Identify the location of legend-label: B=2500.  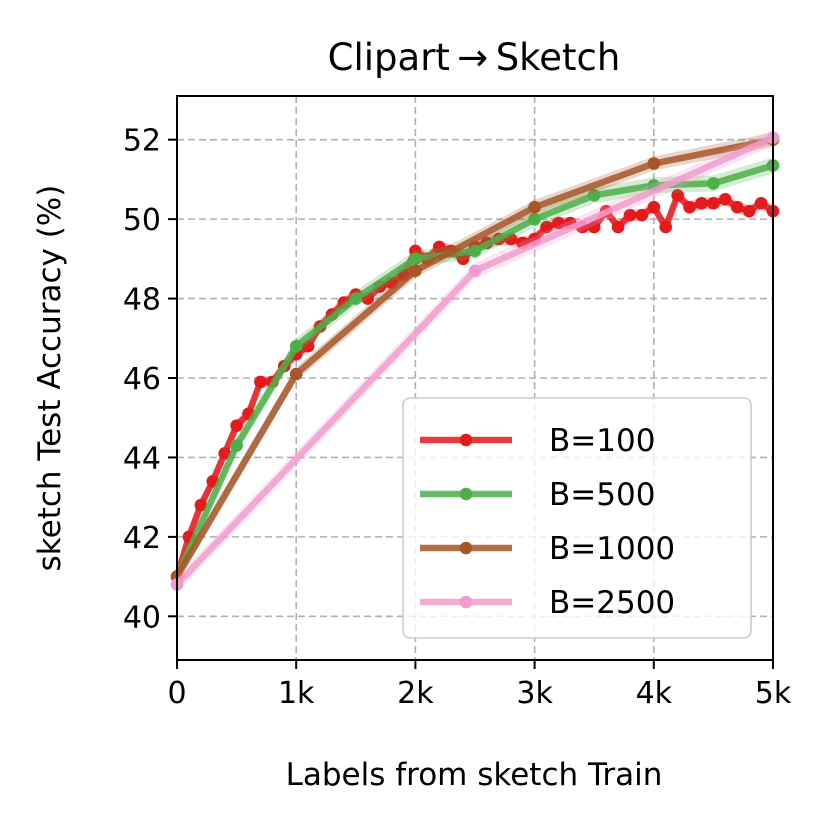
(612, 603).